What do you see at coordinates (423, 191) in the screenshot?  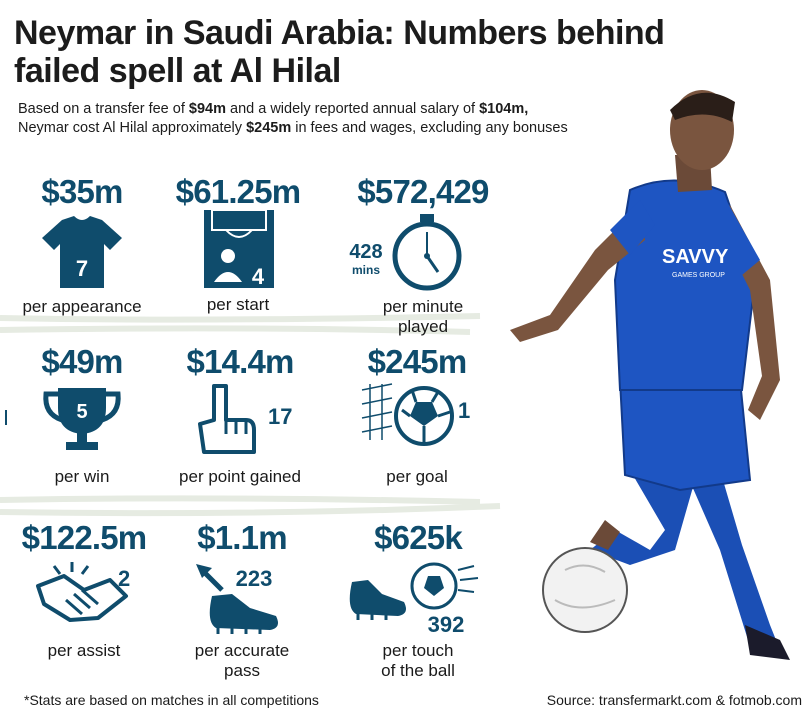 I see `stat-value: $572,429` at bounding box center [423, 191].